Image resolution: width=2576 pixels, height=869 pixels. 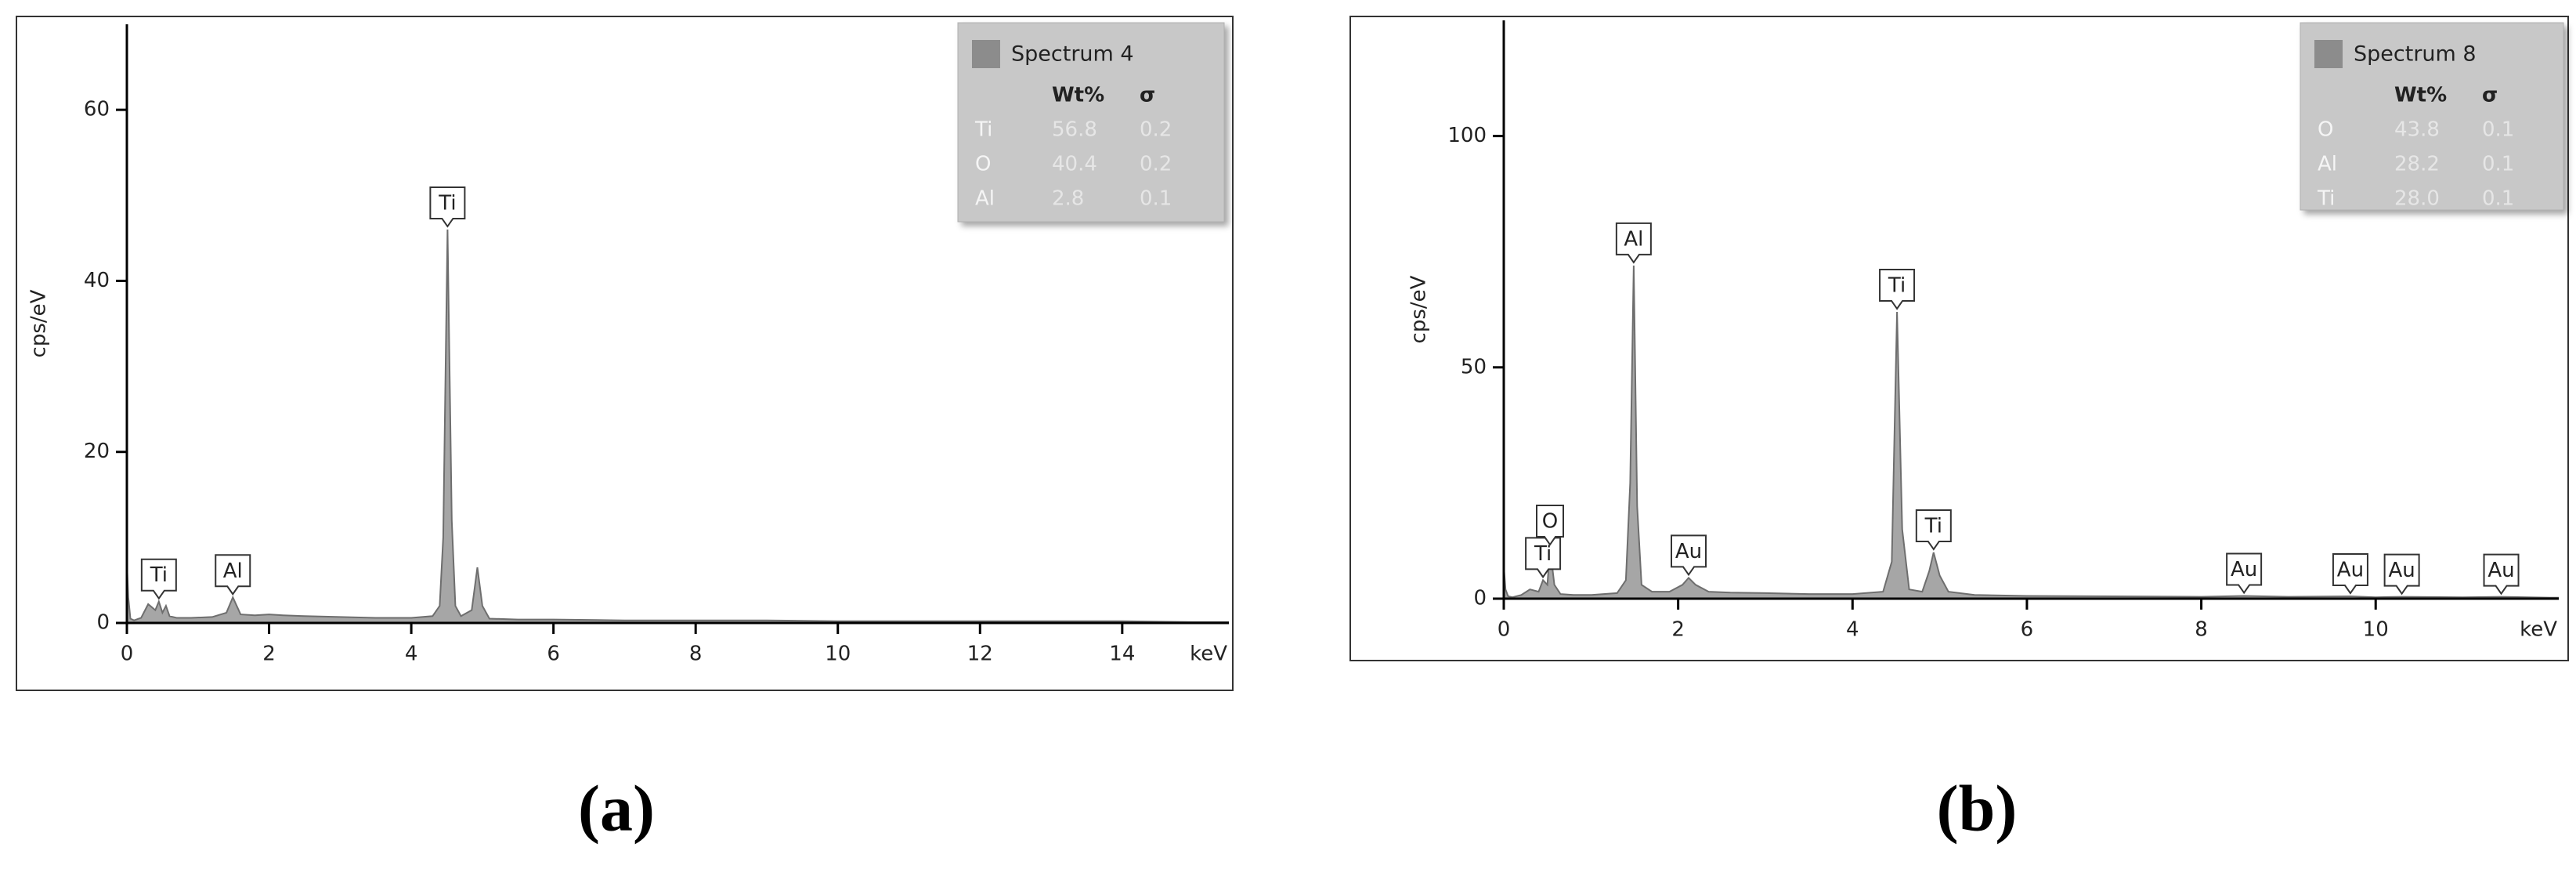 I want to click on y-tick-label: 50, so click(x=1474, y=366).